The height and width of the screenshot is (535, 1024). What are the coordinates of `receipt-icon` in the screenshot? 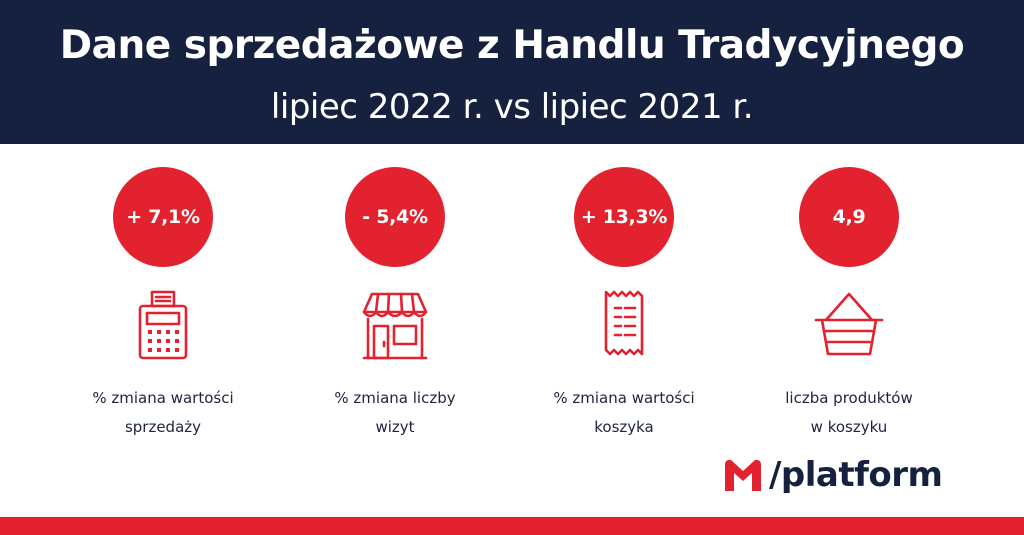 It's located at (624, 325).